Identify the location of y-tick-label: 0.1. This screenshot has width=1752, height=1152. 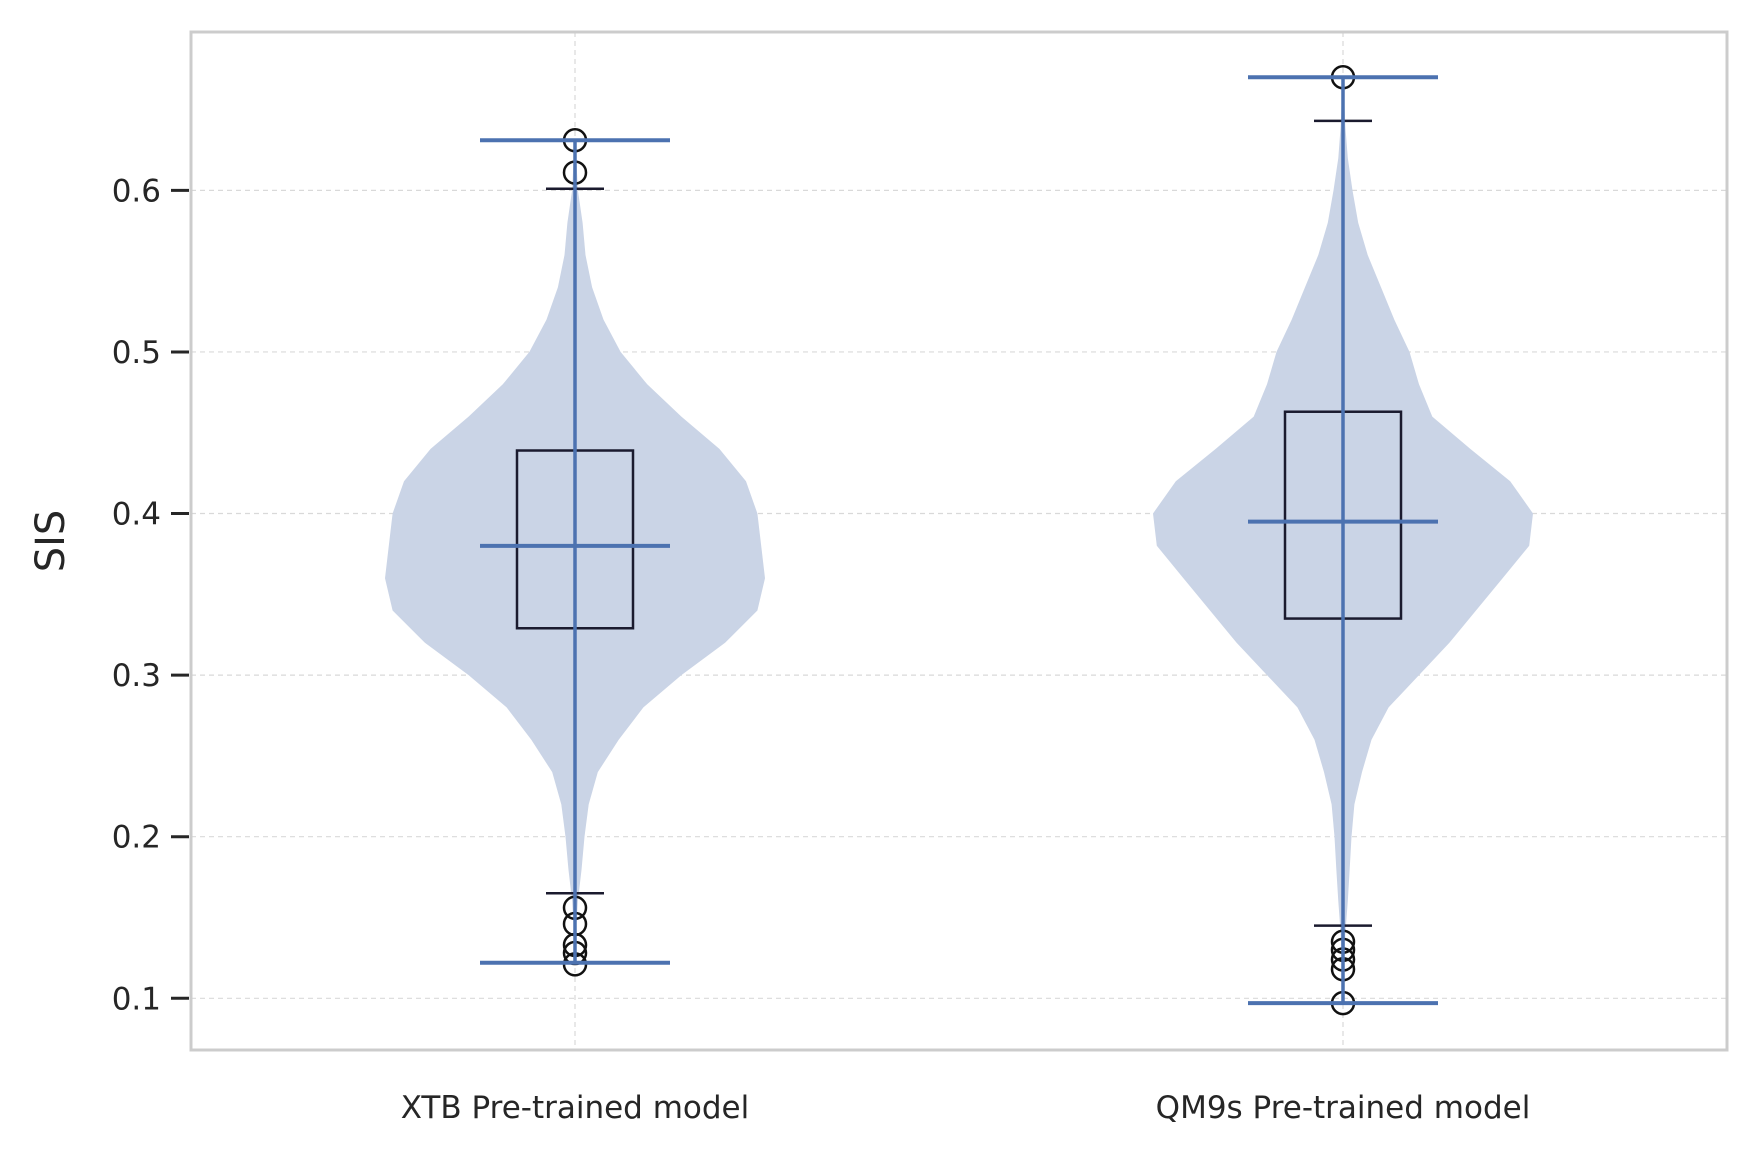
(136, 999).